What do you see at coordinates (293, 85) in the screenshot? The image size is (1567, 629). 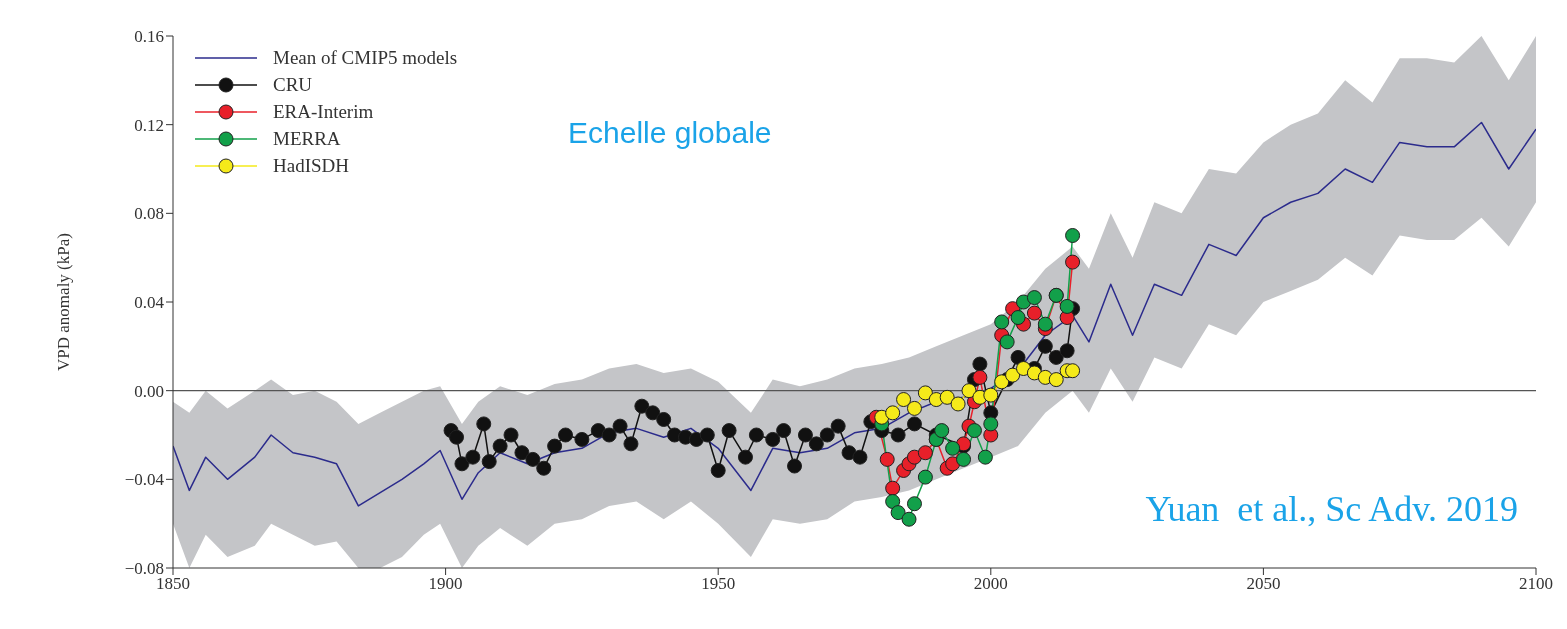 I see `legend-label: CRU` at bounding box center [293, 85].